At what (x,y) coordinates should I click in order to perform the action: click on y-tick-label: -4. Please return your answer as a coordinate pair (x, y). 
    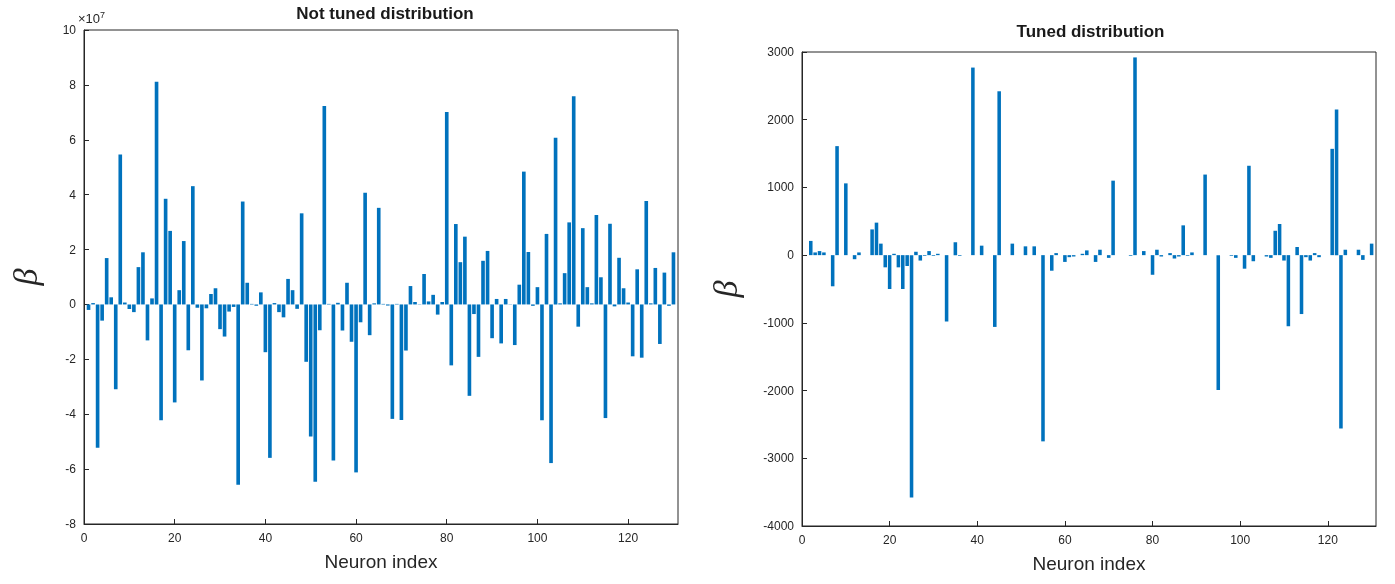
    Looking at the image, I should click on (71, 414).